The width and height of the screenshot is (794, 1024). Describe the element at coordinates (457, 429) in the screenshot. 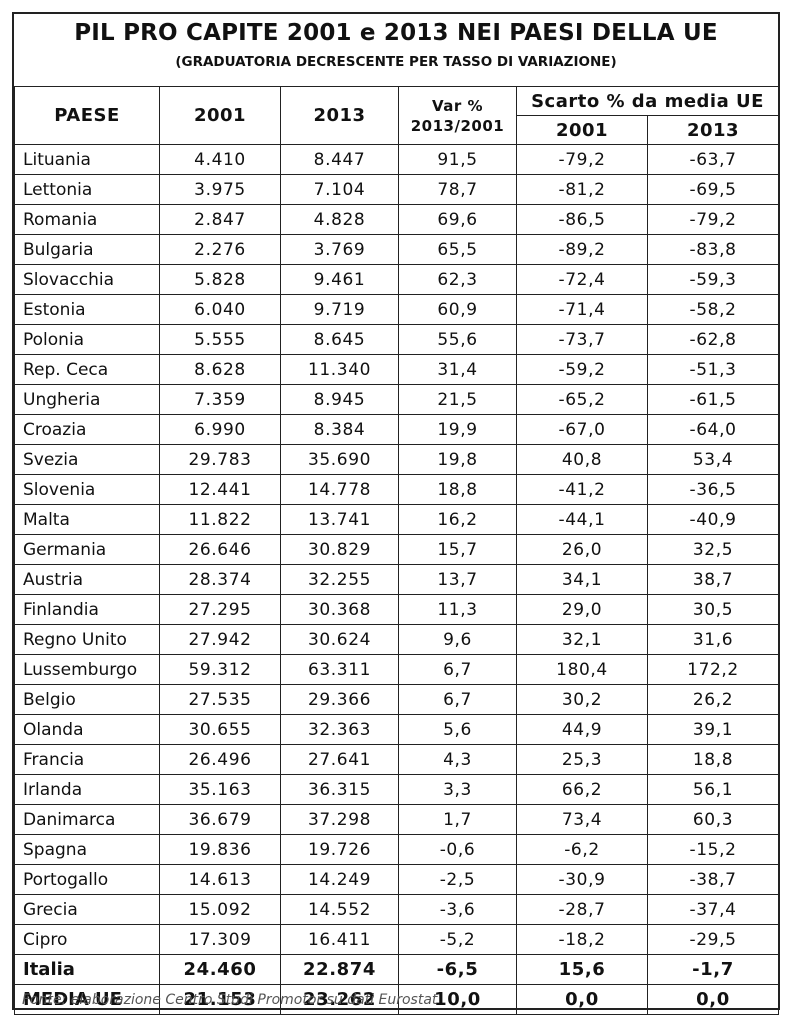

I see `cell-var-pct: 19,9` at that location.